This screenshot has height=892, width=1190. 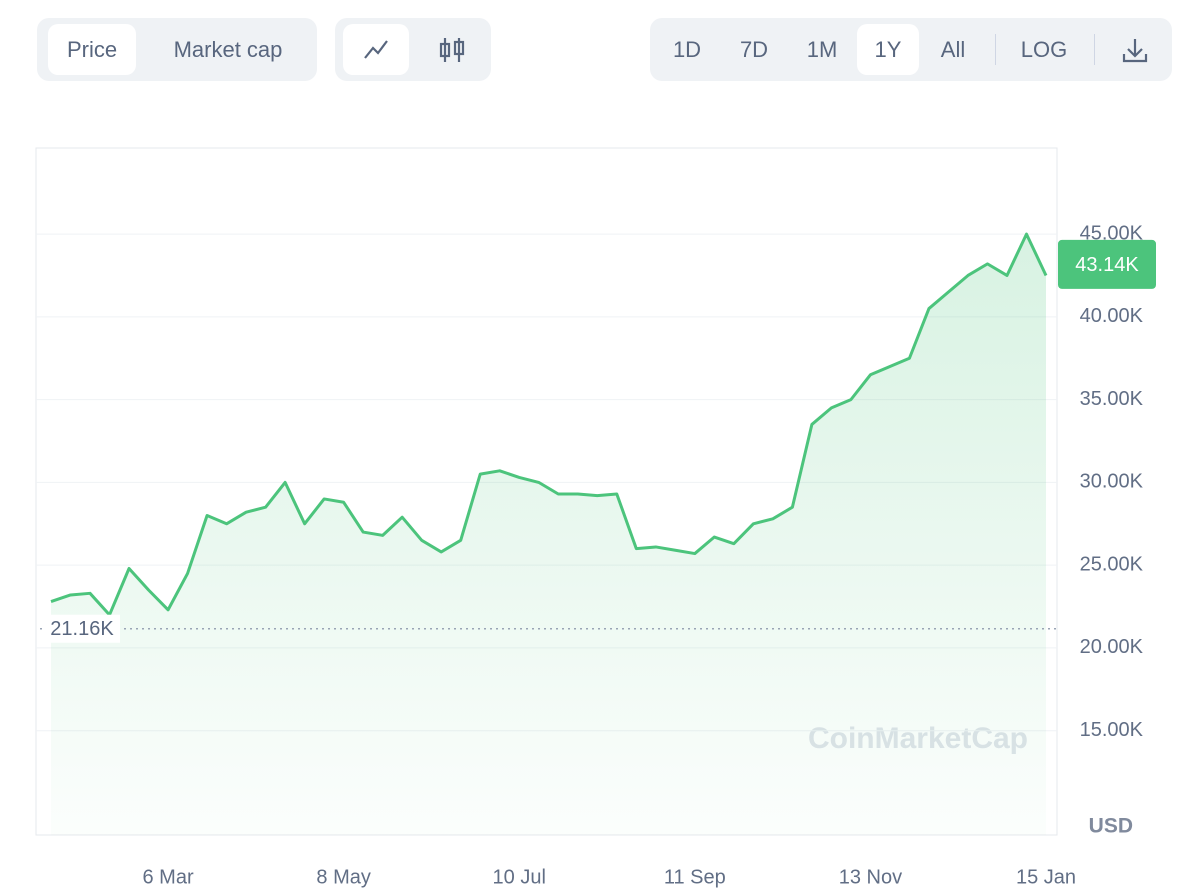 What do you see at coordinates (1112, 233) in the screenshot?
I see `y-tick-label: 45.00K` at bounding box center [1112, 233].